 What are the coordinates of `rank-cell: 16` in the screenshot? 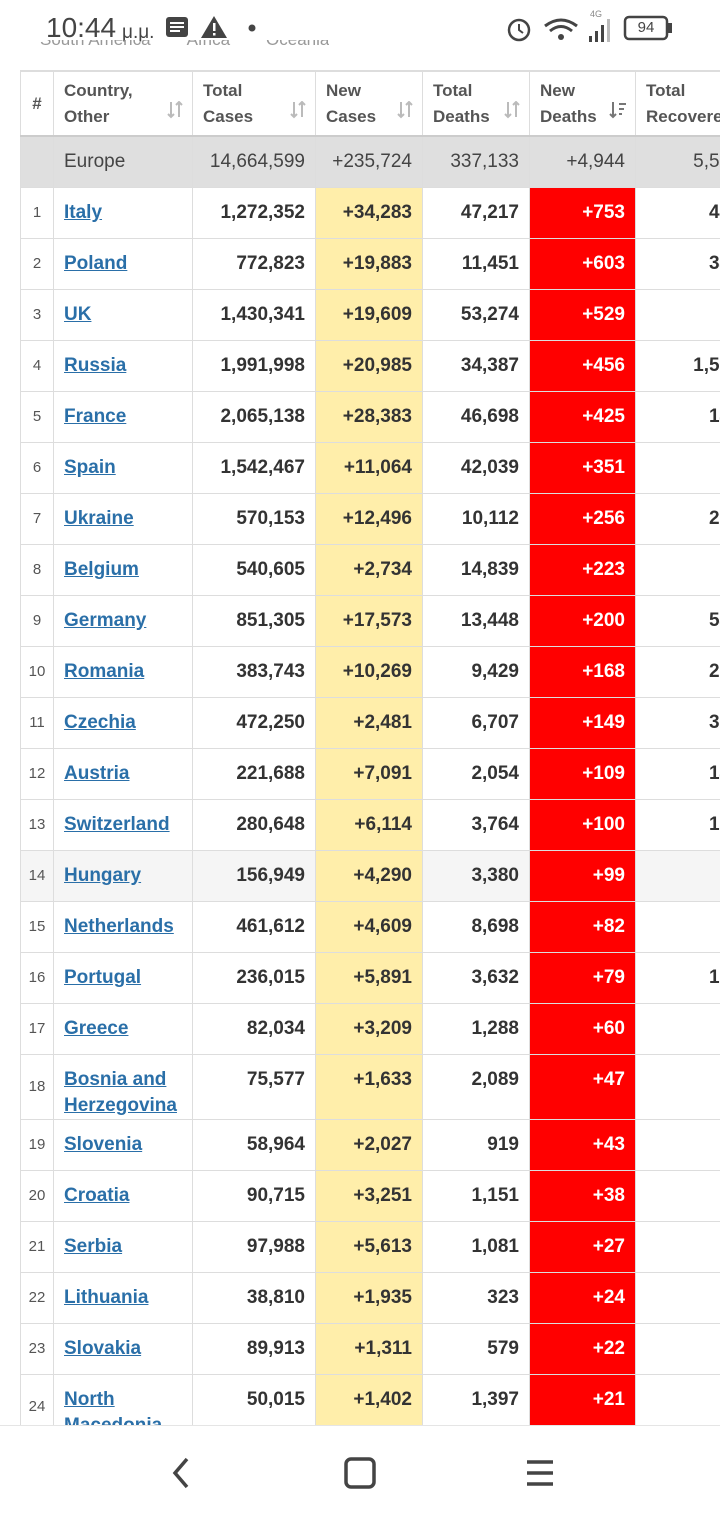 It's located at (37, 978).